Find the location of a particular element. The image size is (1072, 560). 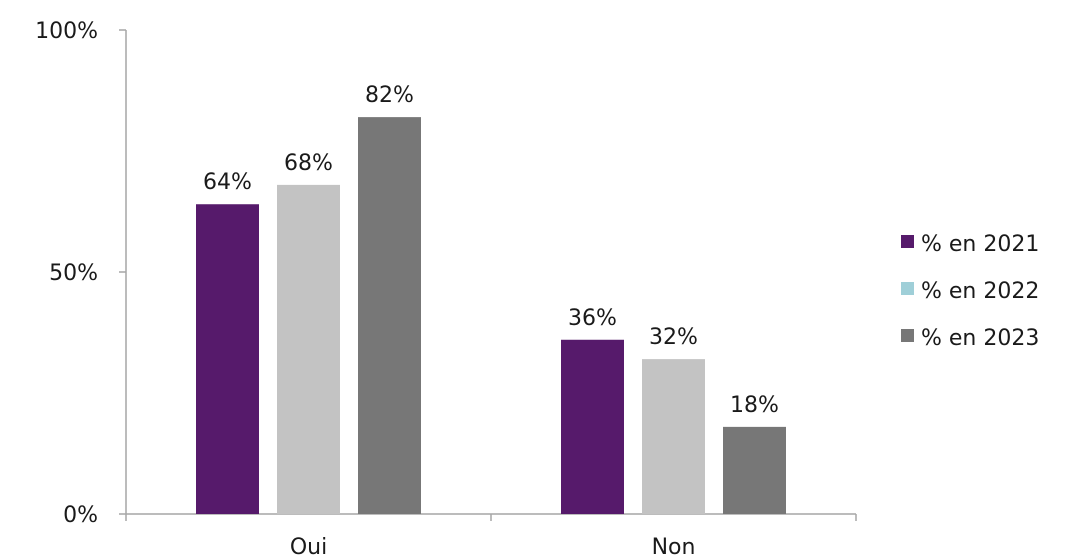

x-category-label: Non is located at coordinates (674, 547).